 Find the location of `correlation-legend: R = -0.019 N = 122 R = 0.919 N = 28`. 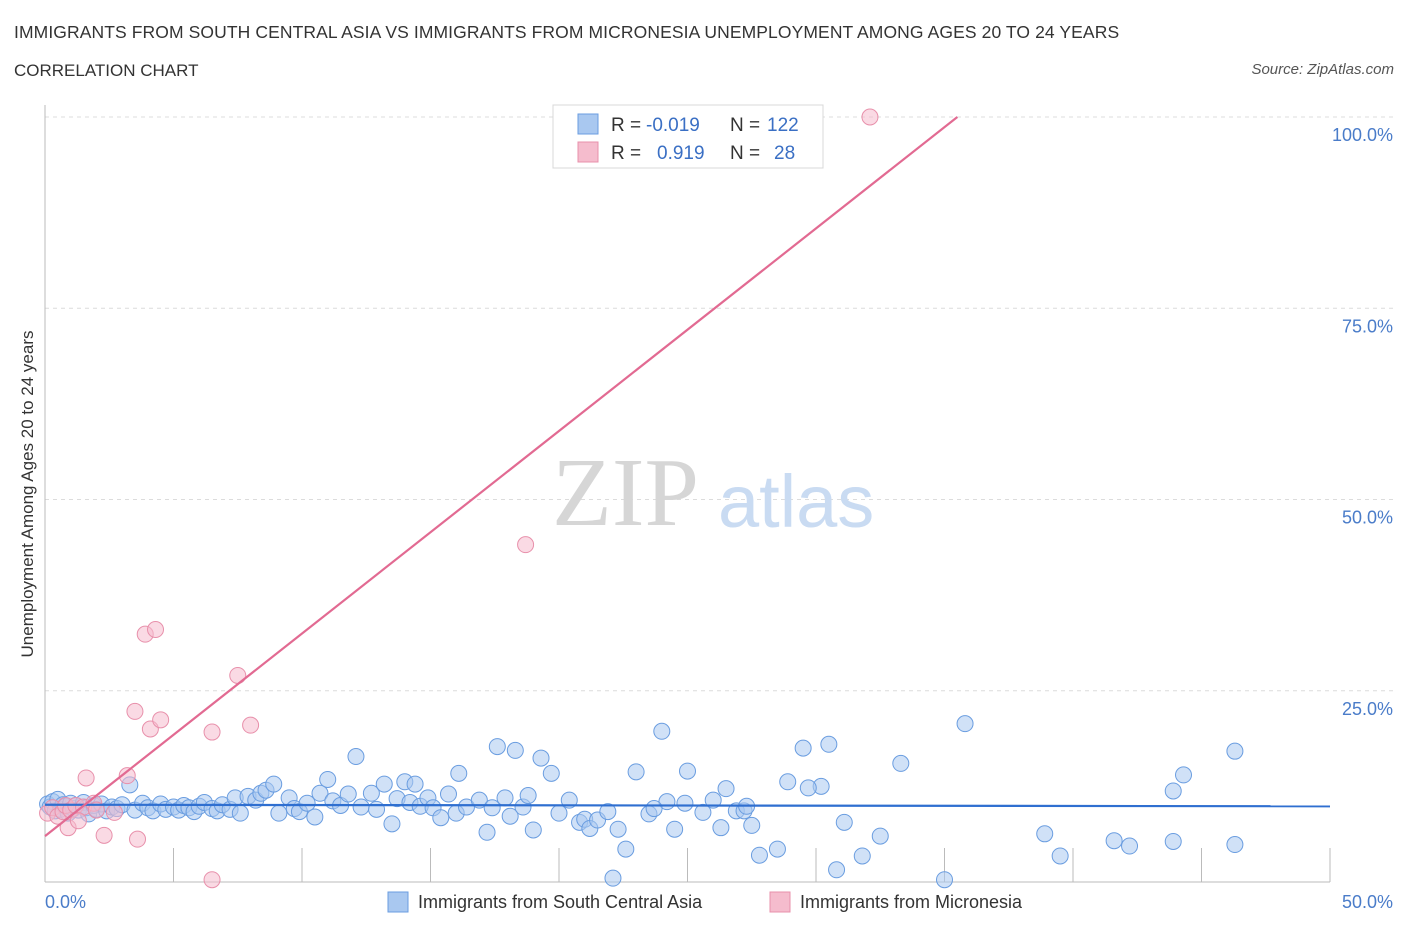

correlation-legend: R = -0.019 N = 122 R = 0.919 N = 28 is located at coordinates (688, 136).